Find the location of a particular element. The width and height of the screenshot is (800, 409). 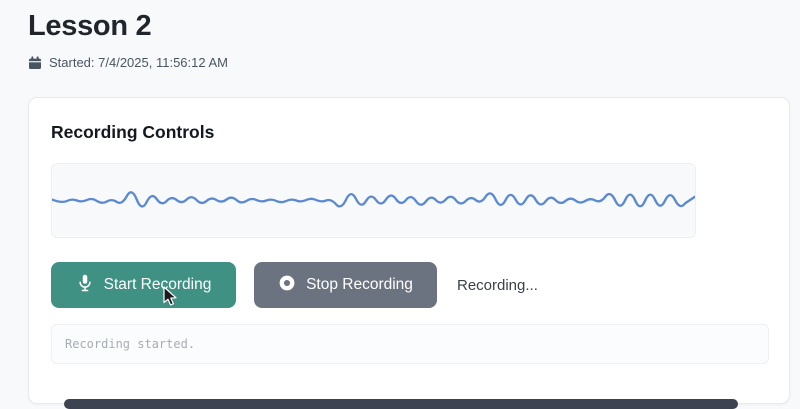

waveform-visualization is located at coordinates (373, 199).